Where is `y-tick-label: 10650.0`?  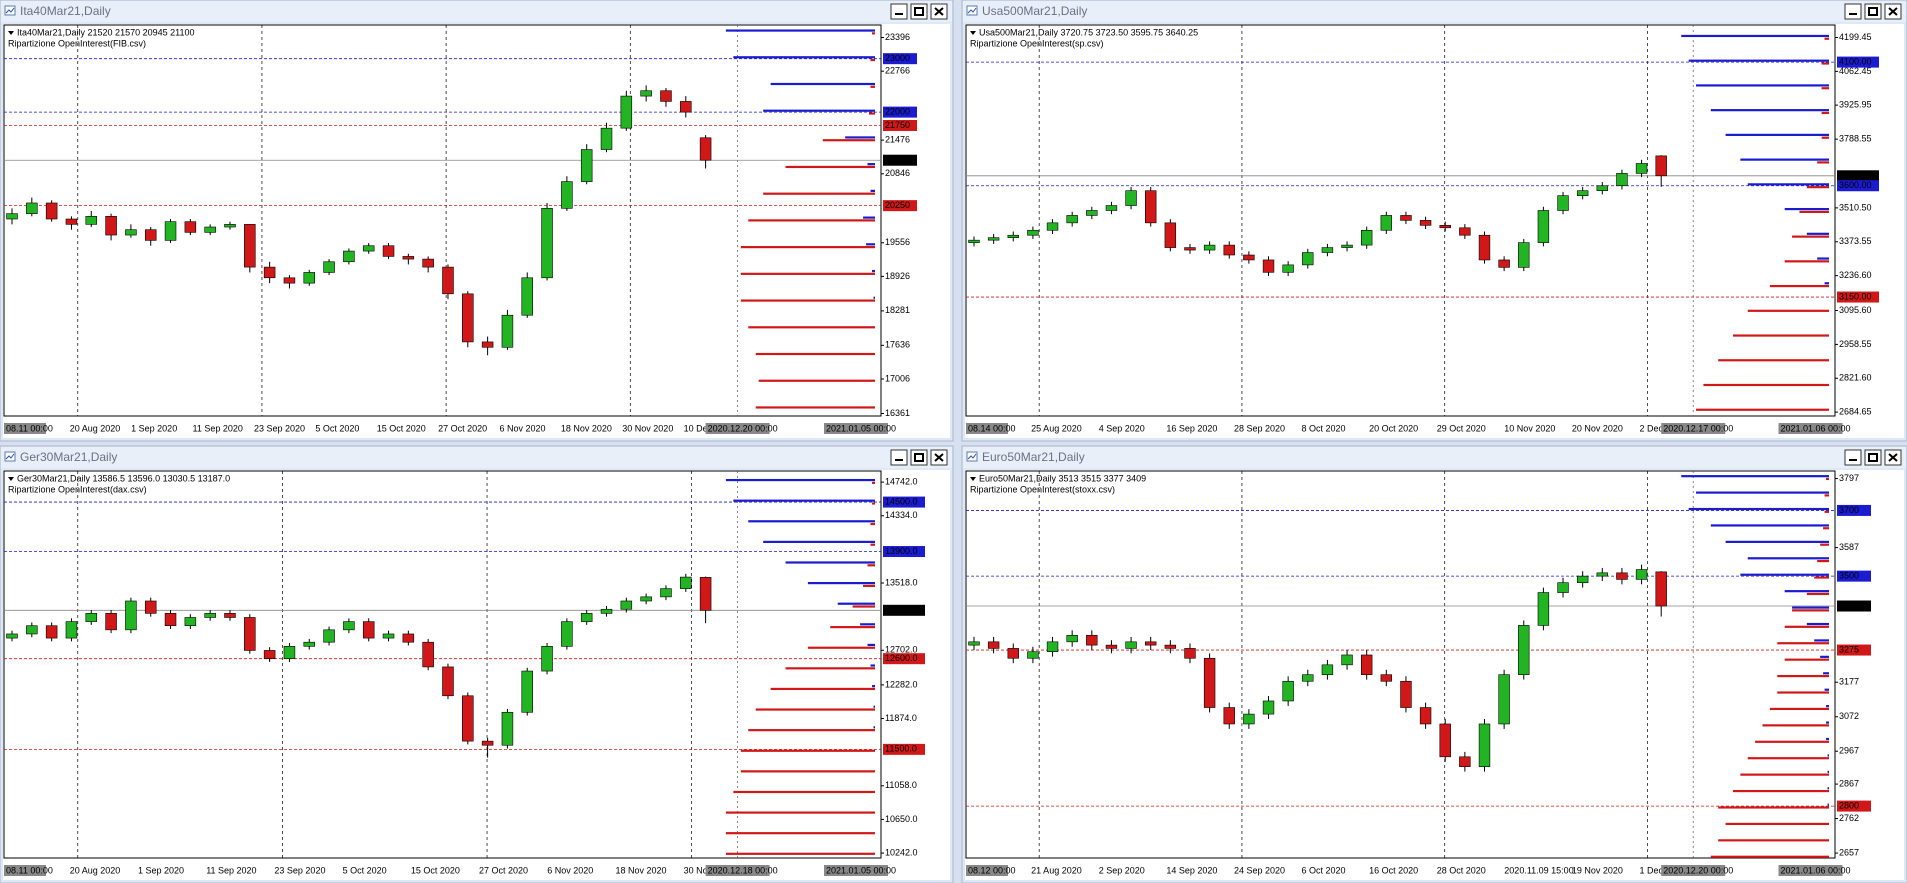 y-tick-label: 10650.0 is located at coordinates (901, 819).